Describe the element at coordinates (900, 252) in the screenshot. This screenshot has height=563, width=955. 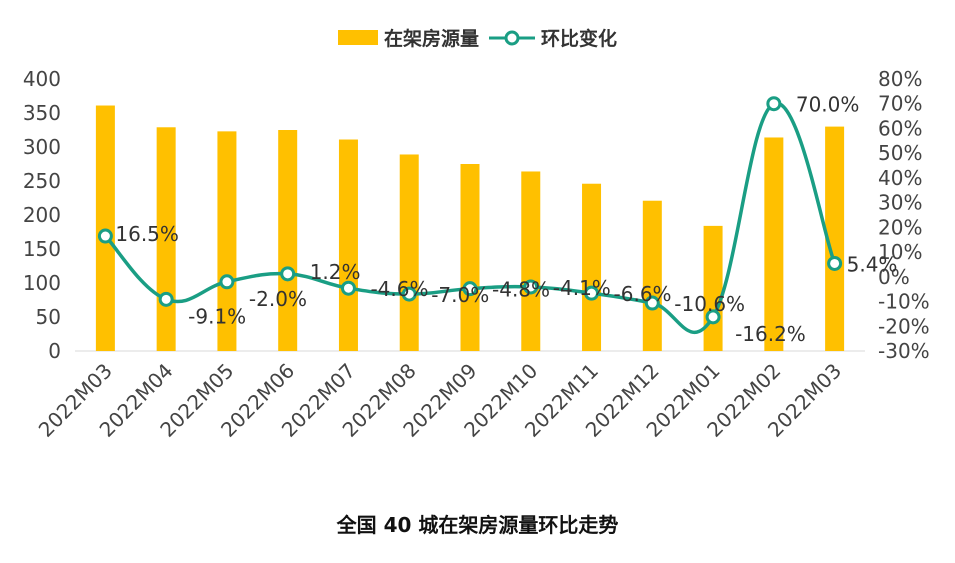
I see `y-right-tick-label: 10%` at that location.